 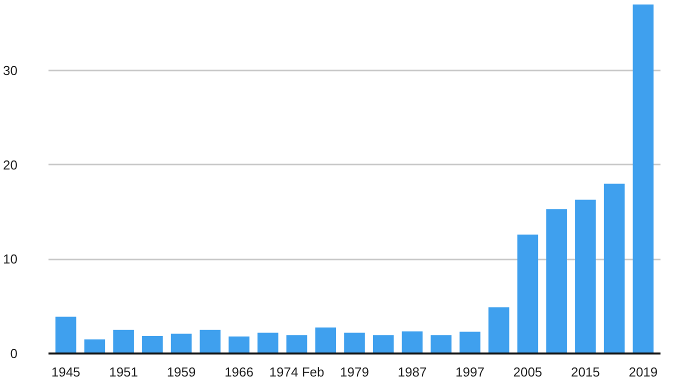 What do you see at coordinates (10, 164) in the screenshot?
I see `y-tick-label: 20` at bounding box center [10, 164].